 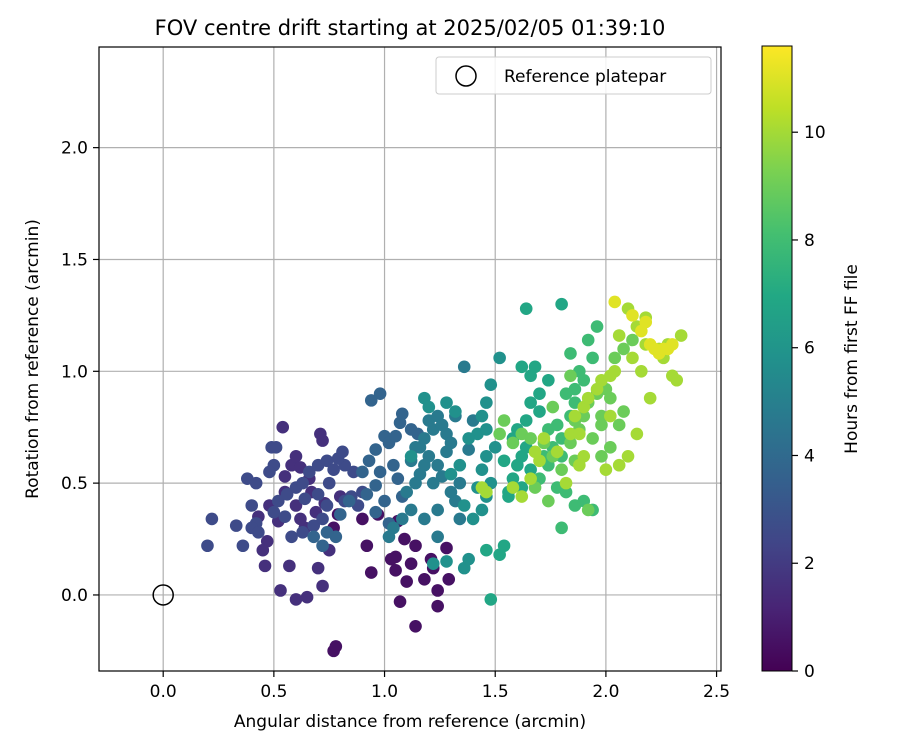 I want to click on colorbar-tick-label: 2, so click(x=809, y=564).